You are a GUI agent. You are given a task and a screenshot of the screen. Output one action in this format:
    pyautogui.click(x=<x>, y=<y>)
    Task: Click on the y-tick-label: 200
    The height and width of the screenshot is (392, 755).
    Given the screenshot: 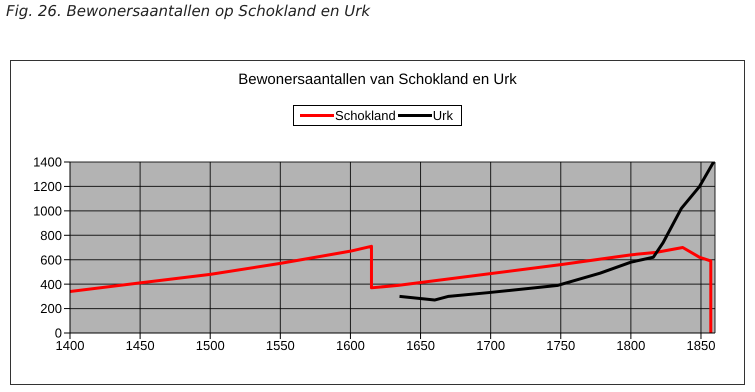 What is the action you would take?
    pyautogui.click(x=51, y=308)
    